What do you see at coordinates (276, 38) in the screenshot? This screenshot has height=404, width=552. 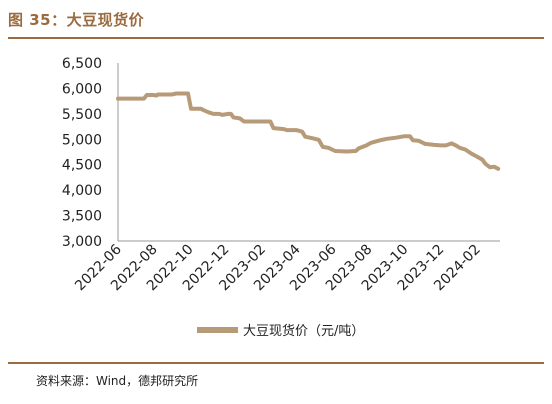 I see `title-divider` at bounding box center [276, 38].